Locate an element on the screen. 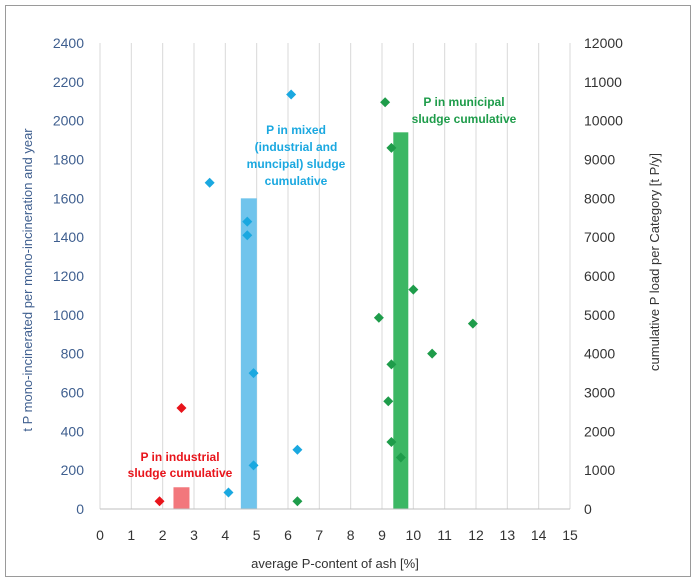 Image resolution: width=697 pixels, height=583 pixels. y-left-tick-label: 200 is located at coordinates (73, 470).